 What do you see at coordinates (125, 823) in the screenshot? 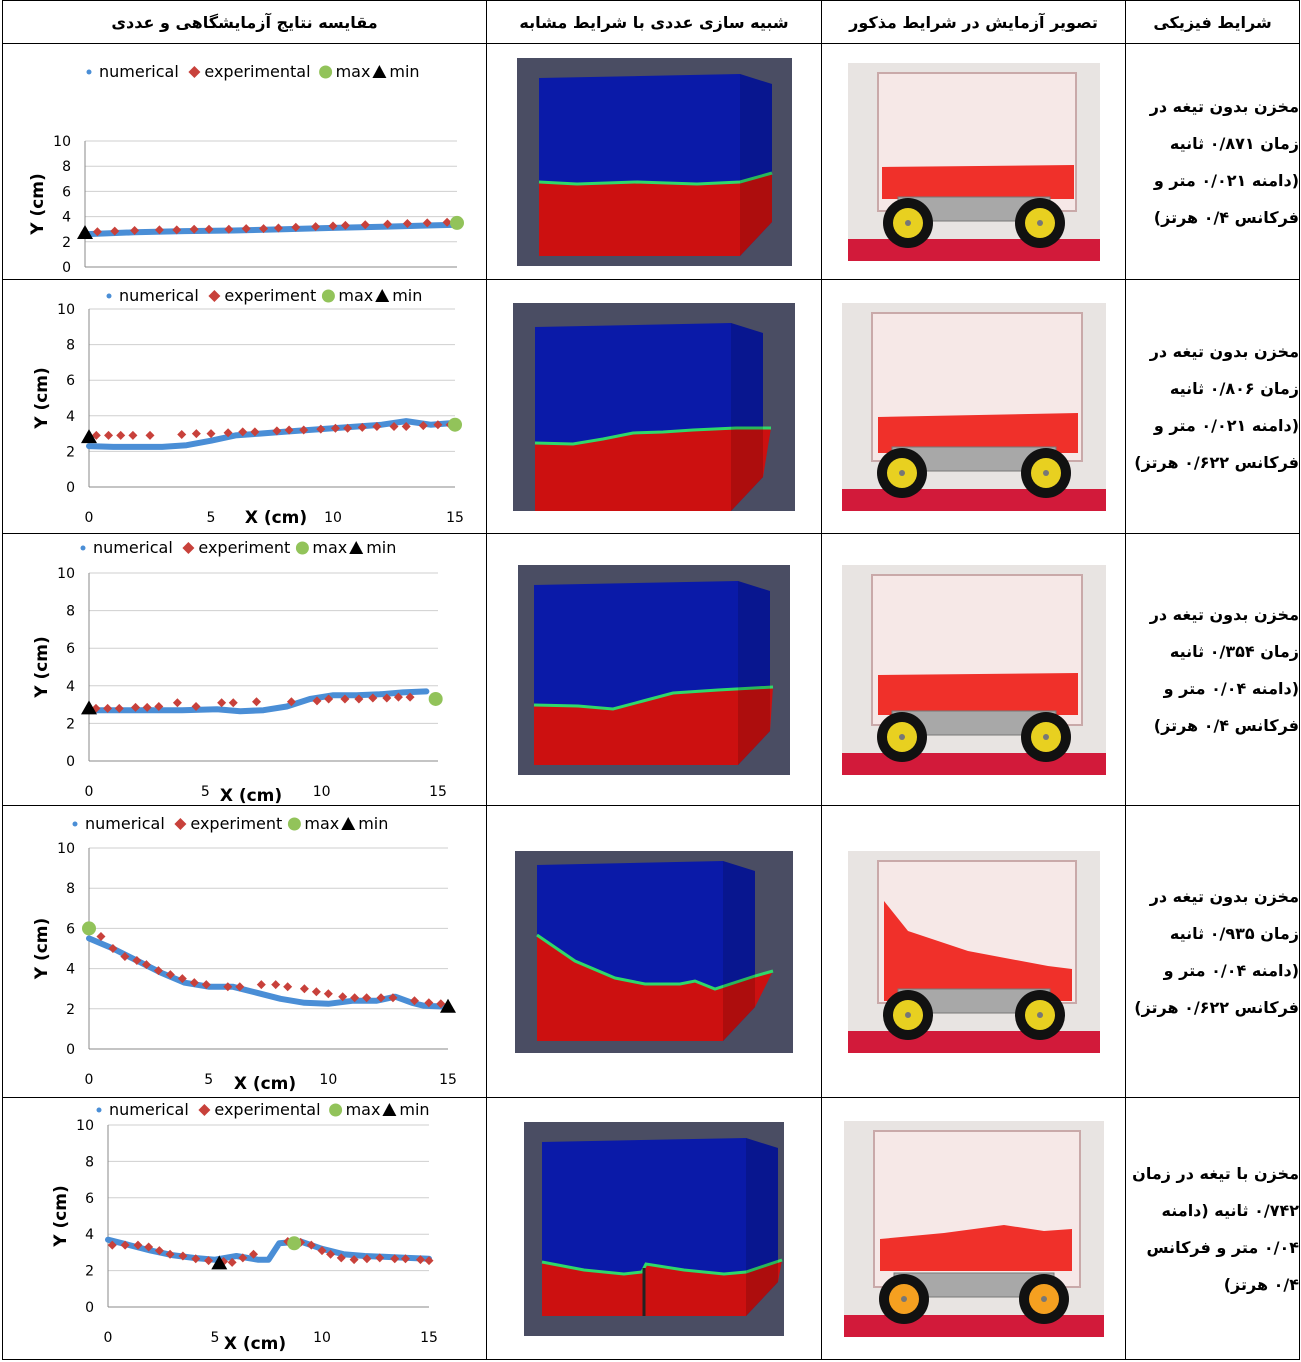
I see `legend-label: numerical` at bounding box center [125, 823].